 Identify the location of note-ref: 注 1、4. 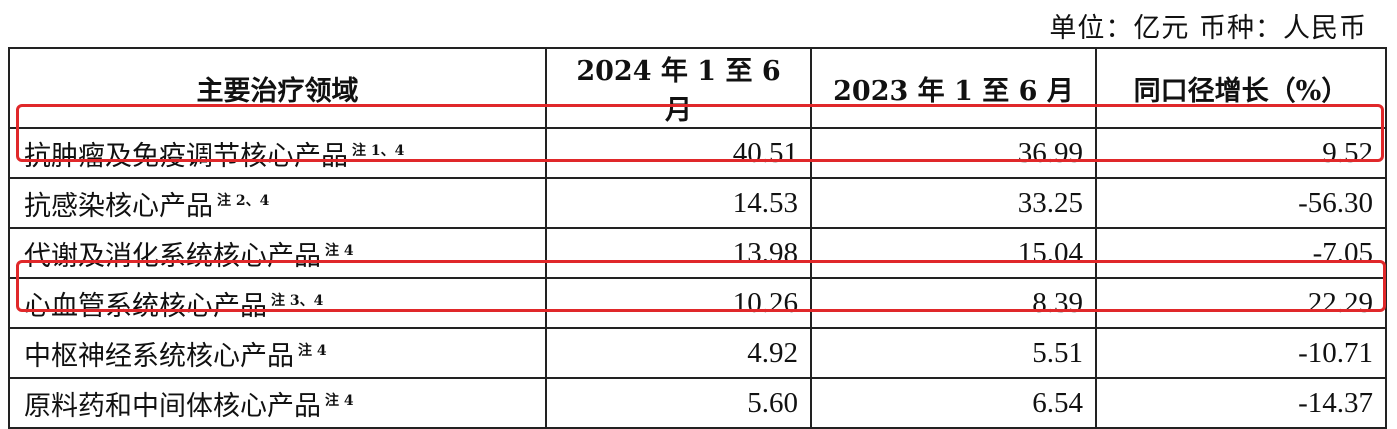
(378, 150).